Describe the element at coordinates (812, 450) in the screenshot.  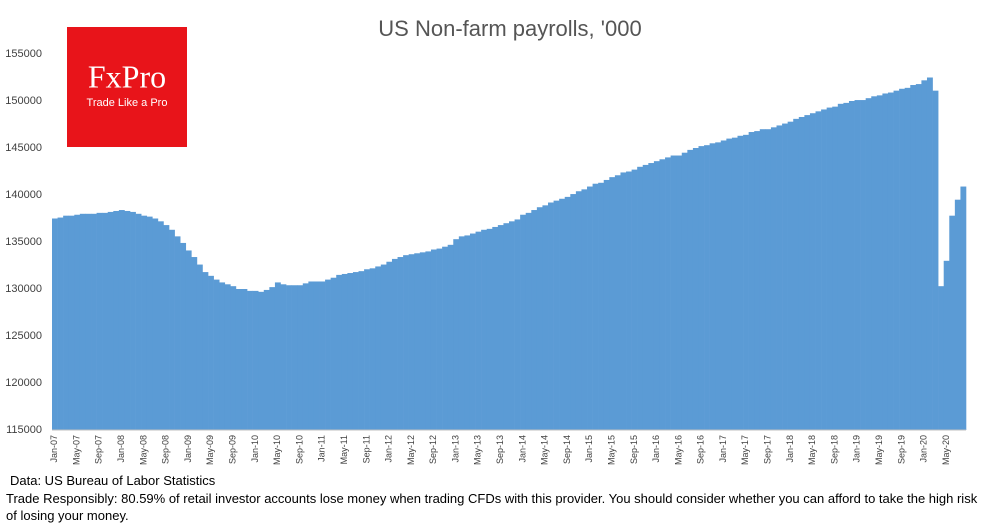
I see `x-tick-label: May-18` at that location.